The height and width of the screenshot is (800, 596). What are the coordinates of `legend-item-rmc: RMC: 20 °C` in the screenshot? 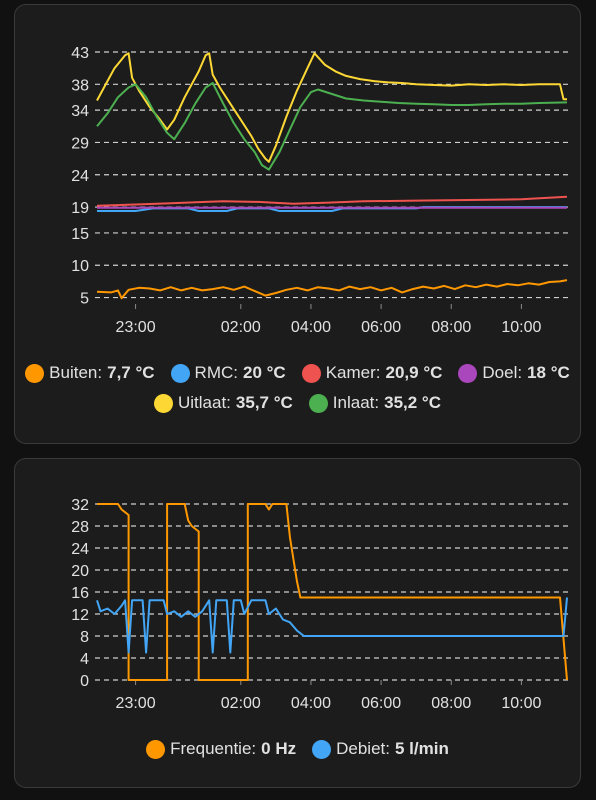 It's located at (228, 373).